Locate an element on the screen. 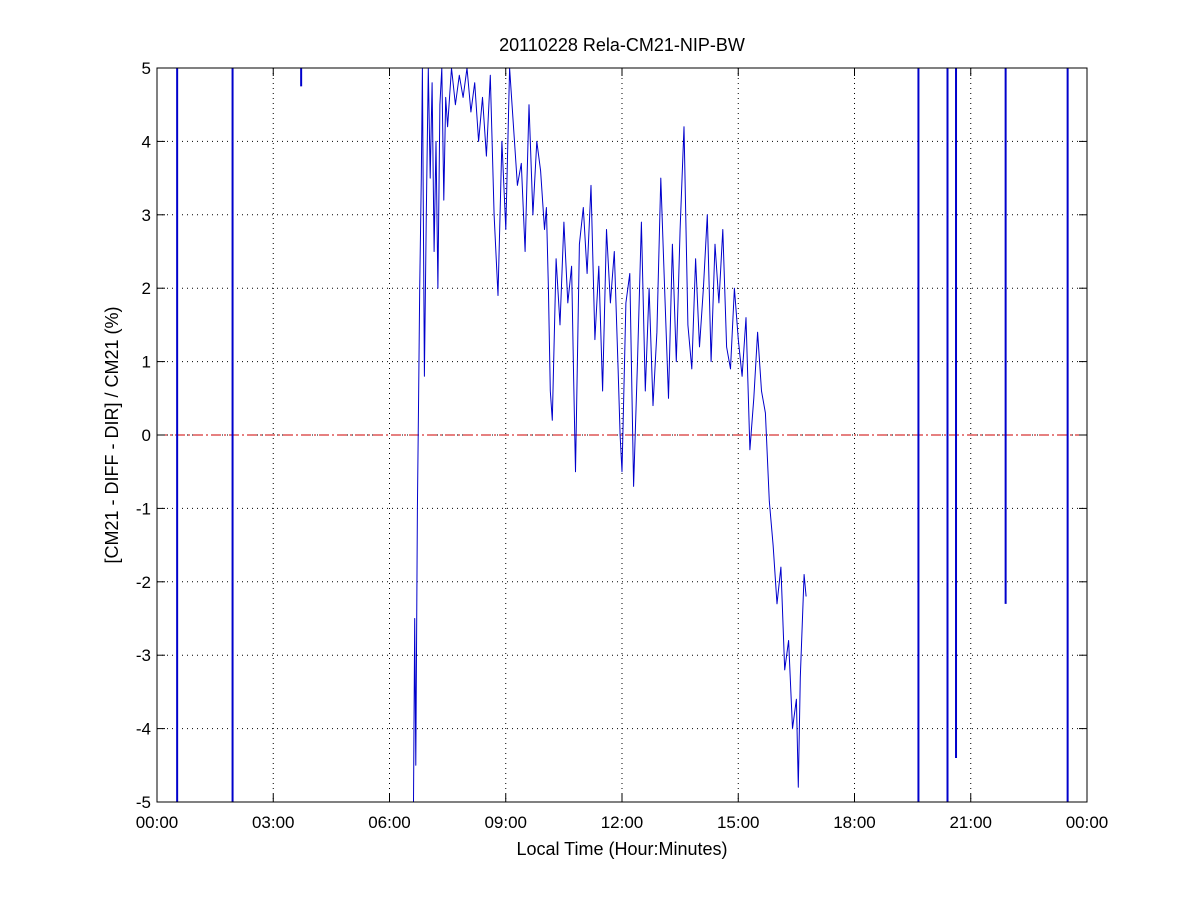  x-tick-label: 12:00 is located at coordinates (622, 822).